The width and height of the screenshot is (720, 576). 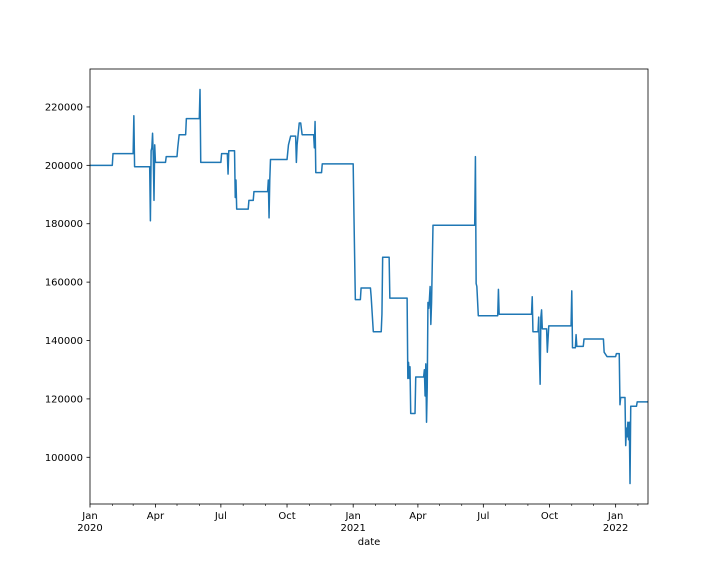 What do you see at coordinates (64, 341) in the screenshot?
I see `y-tick-label: 140000` at bounding box center [64, 341].